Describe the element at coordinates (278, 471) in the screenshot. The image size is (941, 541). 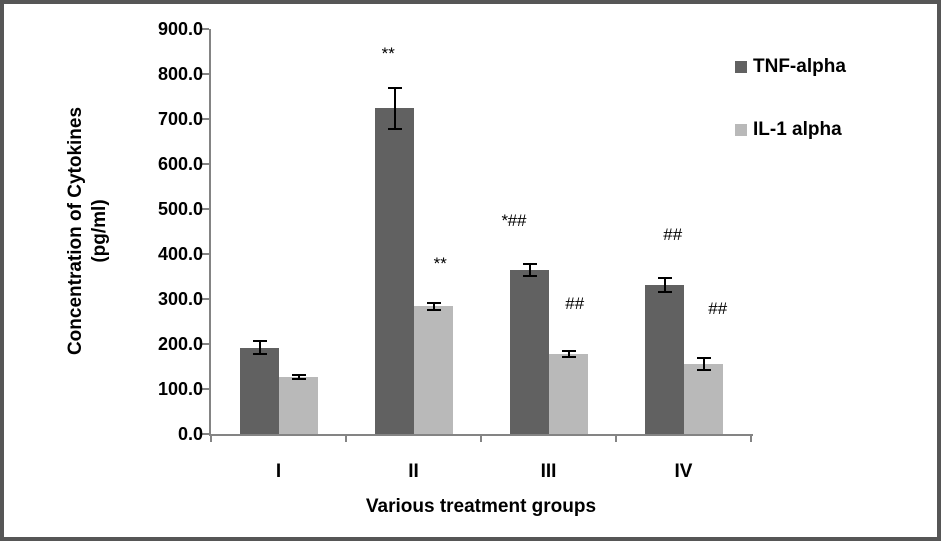
I see `x-category-label: I` at that location.